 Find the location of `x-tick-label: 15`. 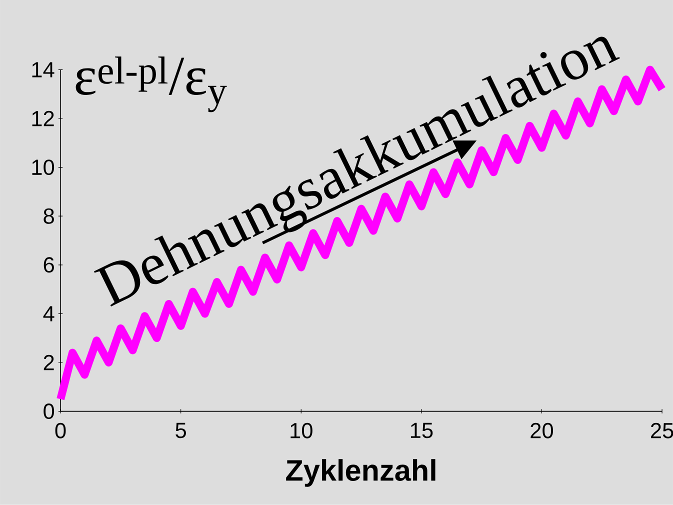

x-tick-label: 15 is located at coordinates (421, 430).